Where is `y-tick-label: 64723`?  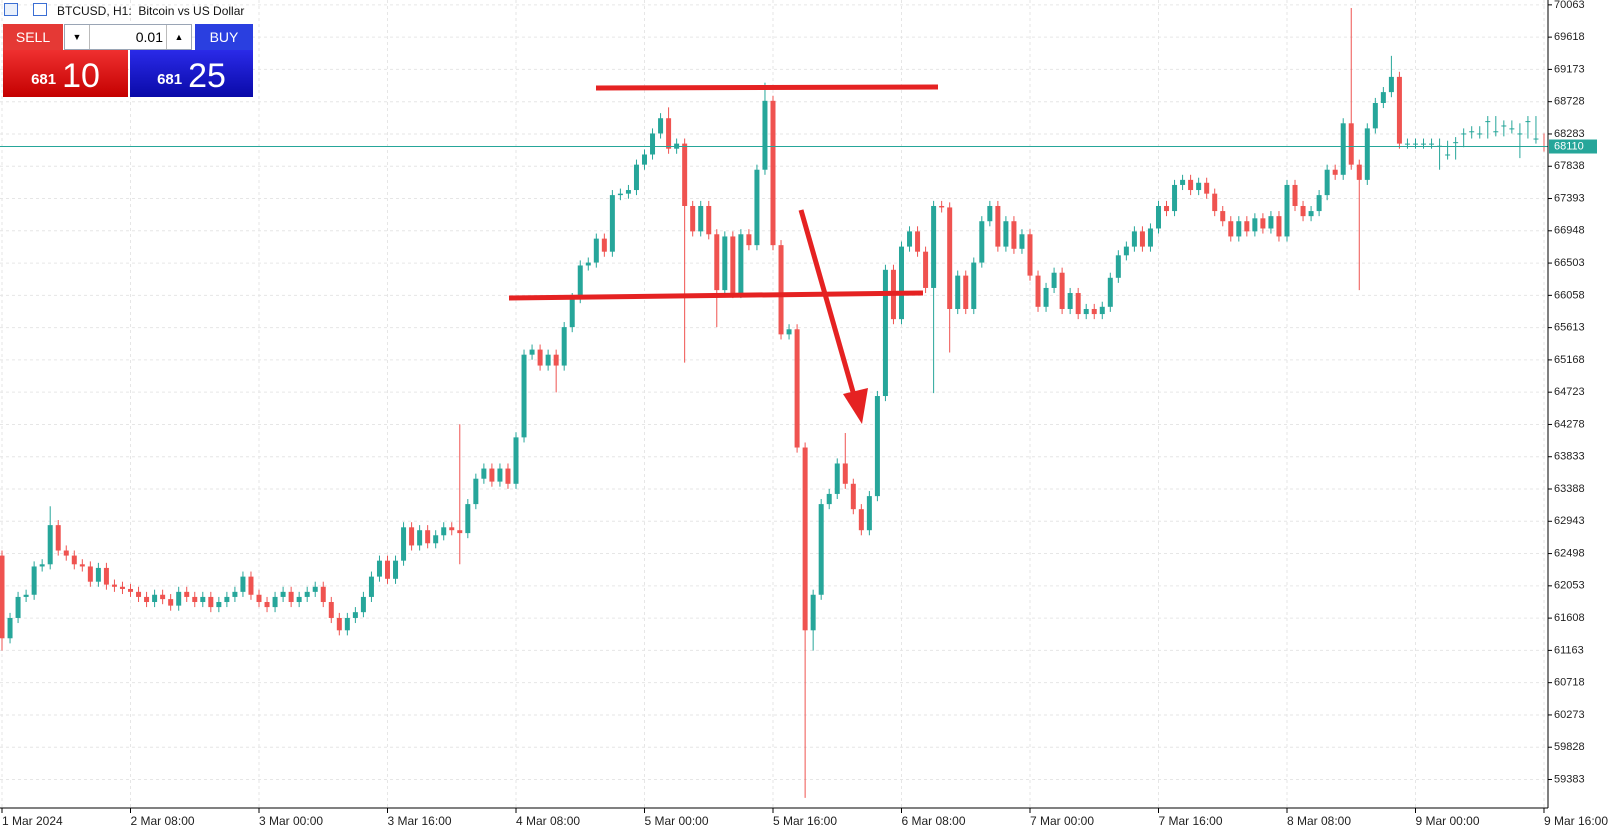 y-tick-label: 64723 is located at coordinates (1569, 392).